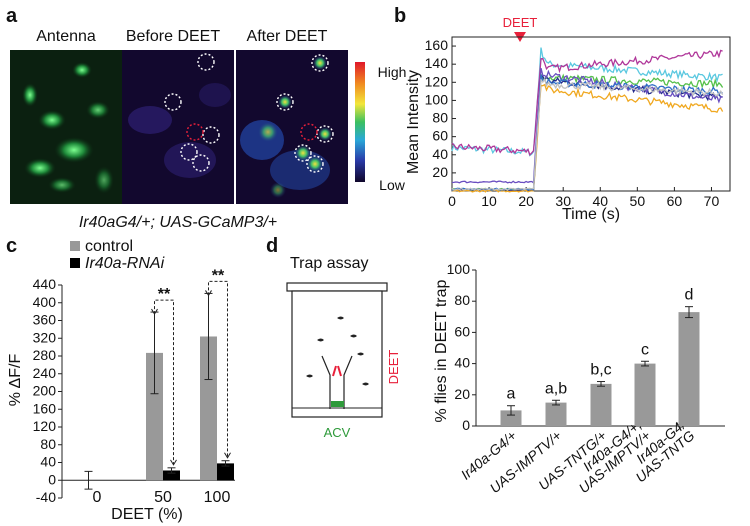 The image size is (750, 526). I want to click on b-plot-frame, so click(591, 114).